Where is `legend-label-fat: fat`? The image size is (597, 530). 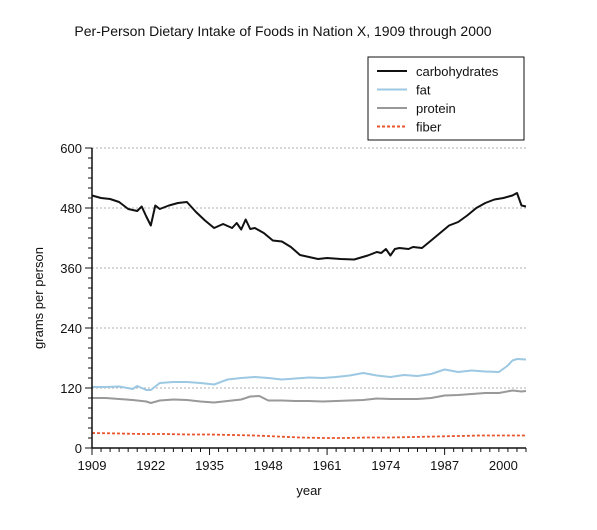 legend-label-fat: fat is located at coordinates (423, 90).